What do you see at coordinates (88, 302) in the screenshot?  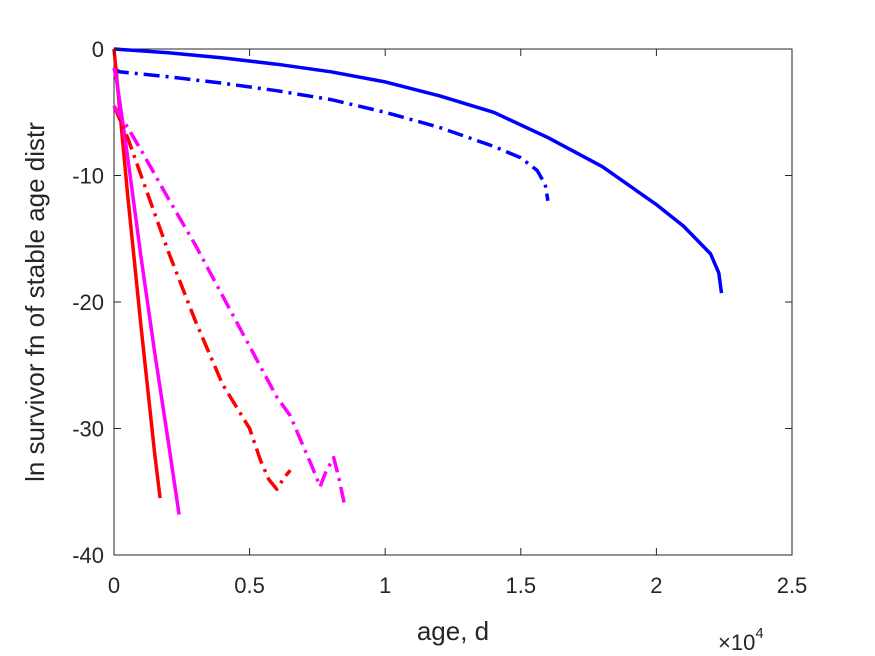 I see `y-tick-label: -20` at bounding box center [88, 302].